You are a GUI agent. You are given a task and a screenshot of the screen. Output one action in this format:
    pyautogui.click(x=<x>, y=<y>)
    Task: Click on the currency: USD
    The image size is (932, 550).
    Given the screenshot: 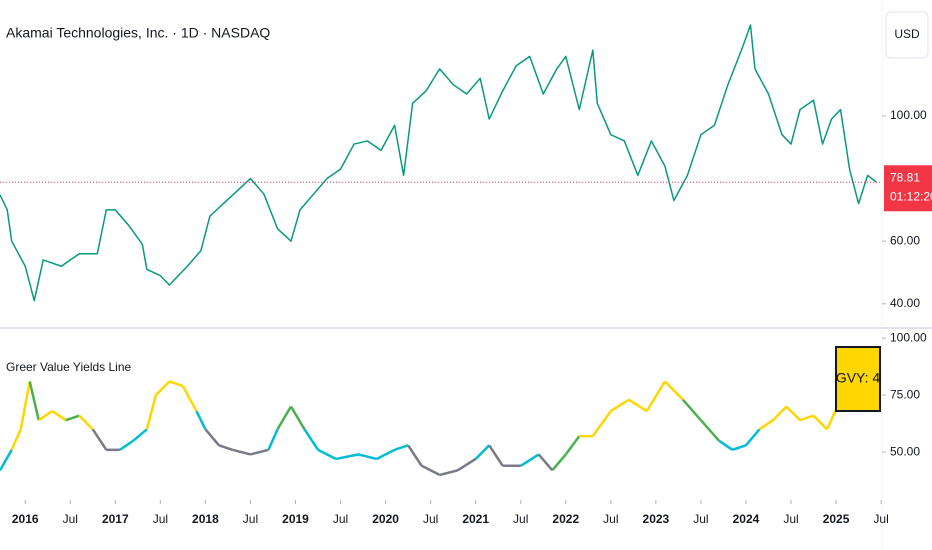 What is the action you would take?
    pyautogui.click(x=907, y=34)
    